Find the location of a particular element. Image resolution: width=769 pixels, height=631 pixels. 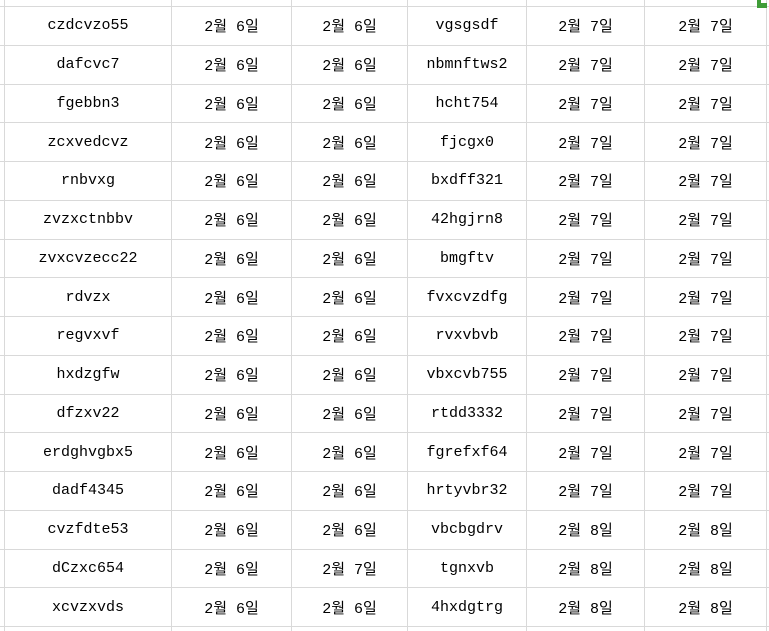

cell-item-id: erdghvgbx5 is located at coordinates (88, 452).